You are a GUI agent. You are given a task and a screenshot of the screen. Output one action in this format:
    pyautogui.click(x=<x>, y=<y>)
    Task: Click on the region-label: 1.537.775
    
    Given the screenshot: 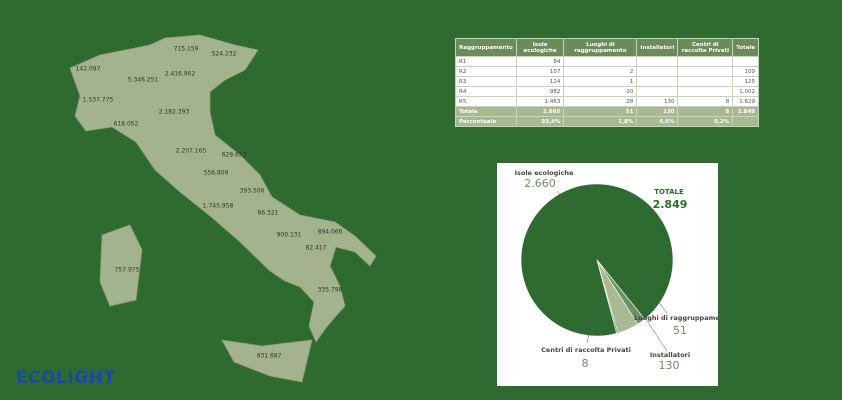 What is the action you would take?
    pyautogui.click(x=98, y=100)
    